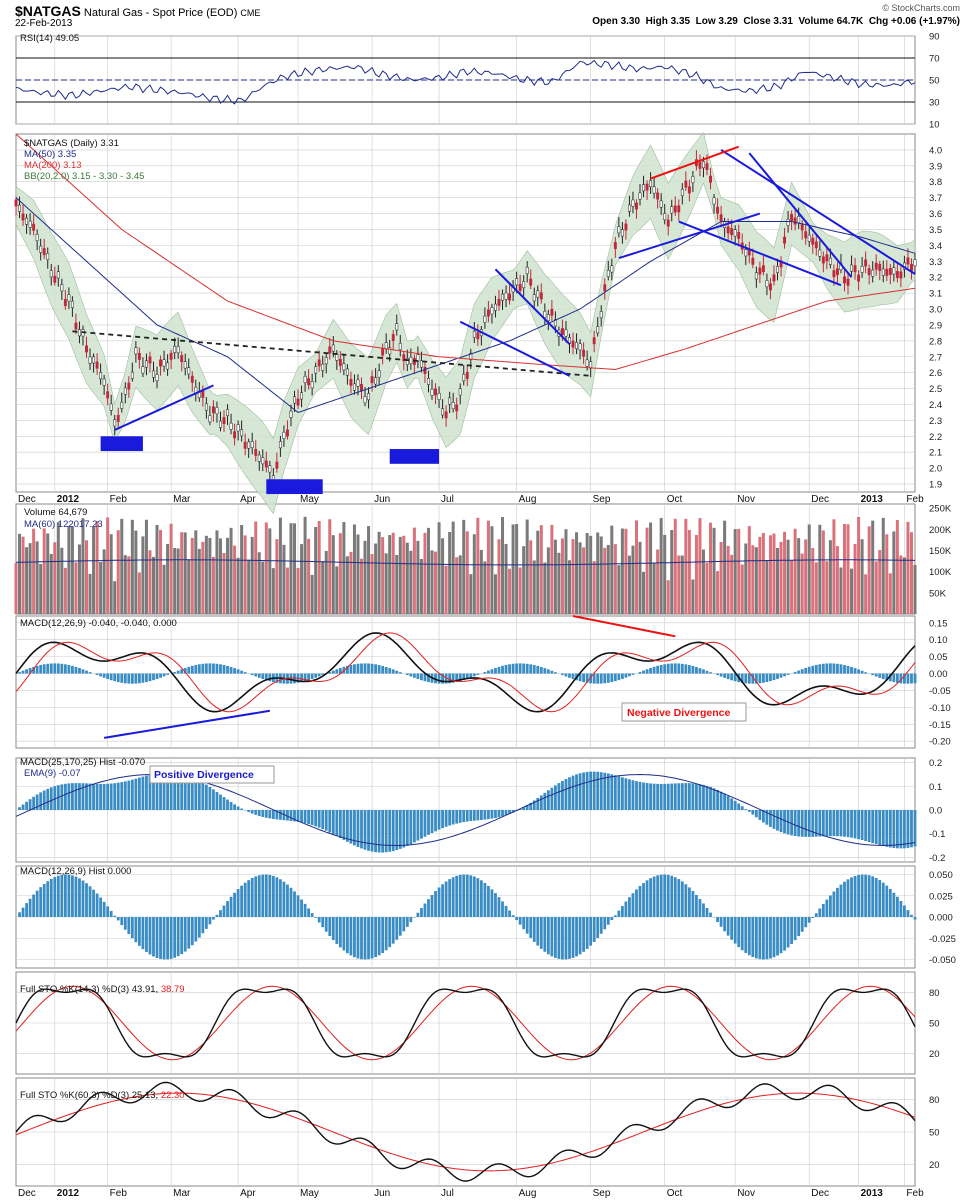 The image size is (975, 1200). What do you see at coordinates (675, 1193) in the screenshot?
I see `x-tick-label: Oct` at bounding box center [675, 1193].